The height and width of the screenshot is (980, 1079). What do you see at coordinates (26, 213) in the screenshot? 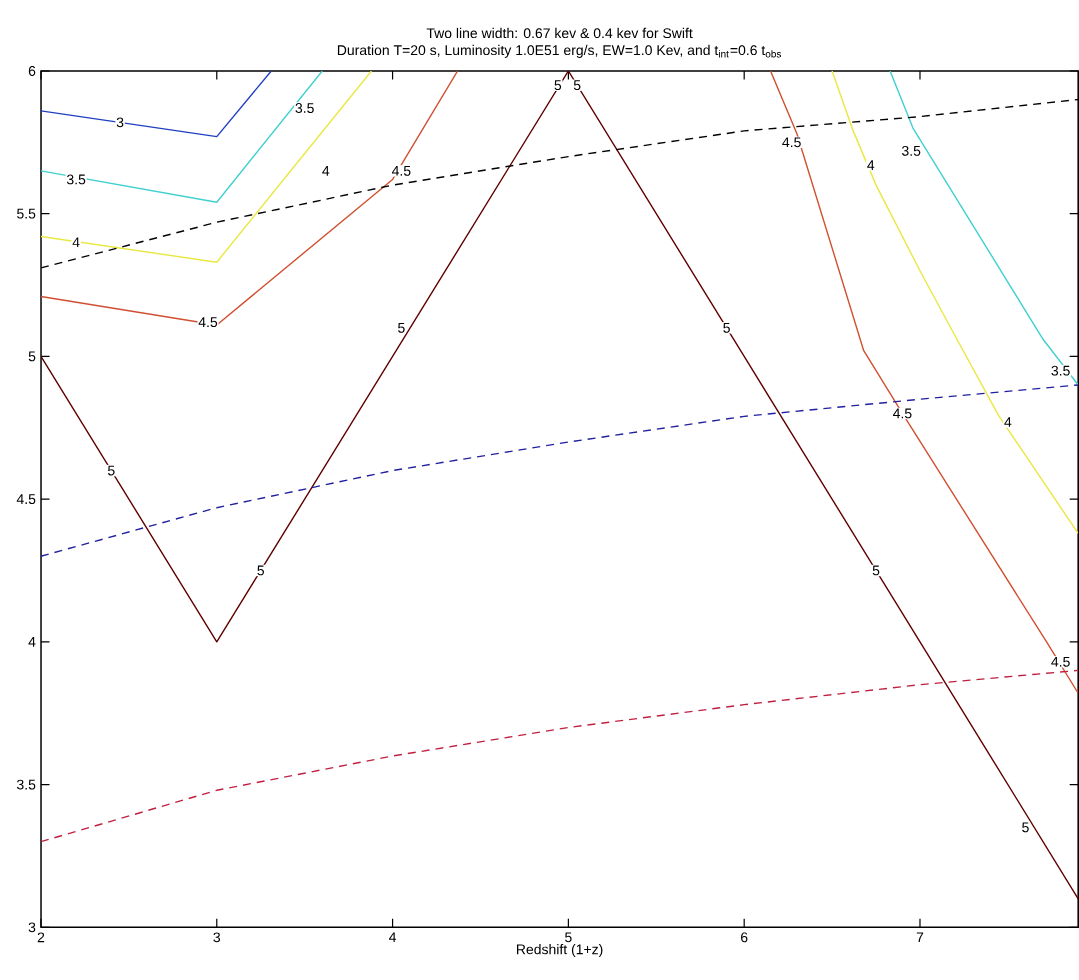
I see `y-tick-label: 5.5` at bounding box center [26, 213].